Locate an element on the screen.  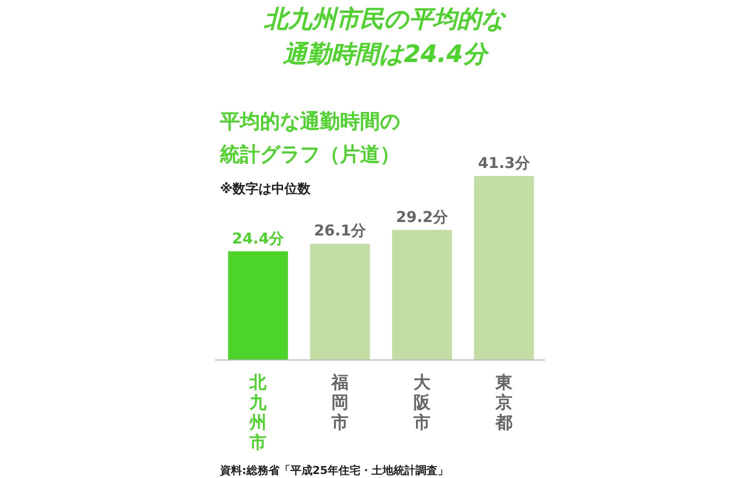
data-label: 29.2分 is located at coordinates (422, 217).